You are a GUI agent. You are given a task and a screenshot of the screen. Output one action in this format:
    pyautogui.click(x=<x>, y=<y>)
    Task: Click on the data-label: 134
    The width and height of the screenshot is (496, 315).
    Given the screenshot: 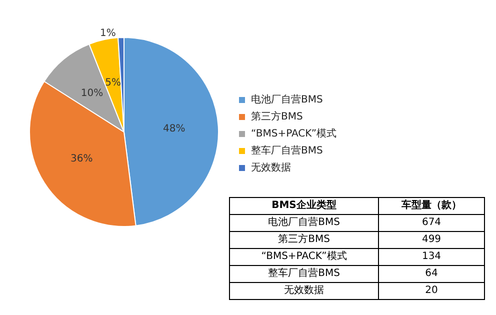 What is the action you would take?
    pyautogui.click(x=431, y=257)
    